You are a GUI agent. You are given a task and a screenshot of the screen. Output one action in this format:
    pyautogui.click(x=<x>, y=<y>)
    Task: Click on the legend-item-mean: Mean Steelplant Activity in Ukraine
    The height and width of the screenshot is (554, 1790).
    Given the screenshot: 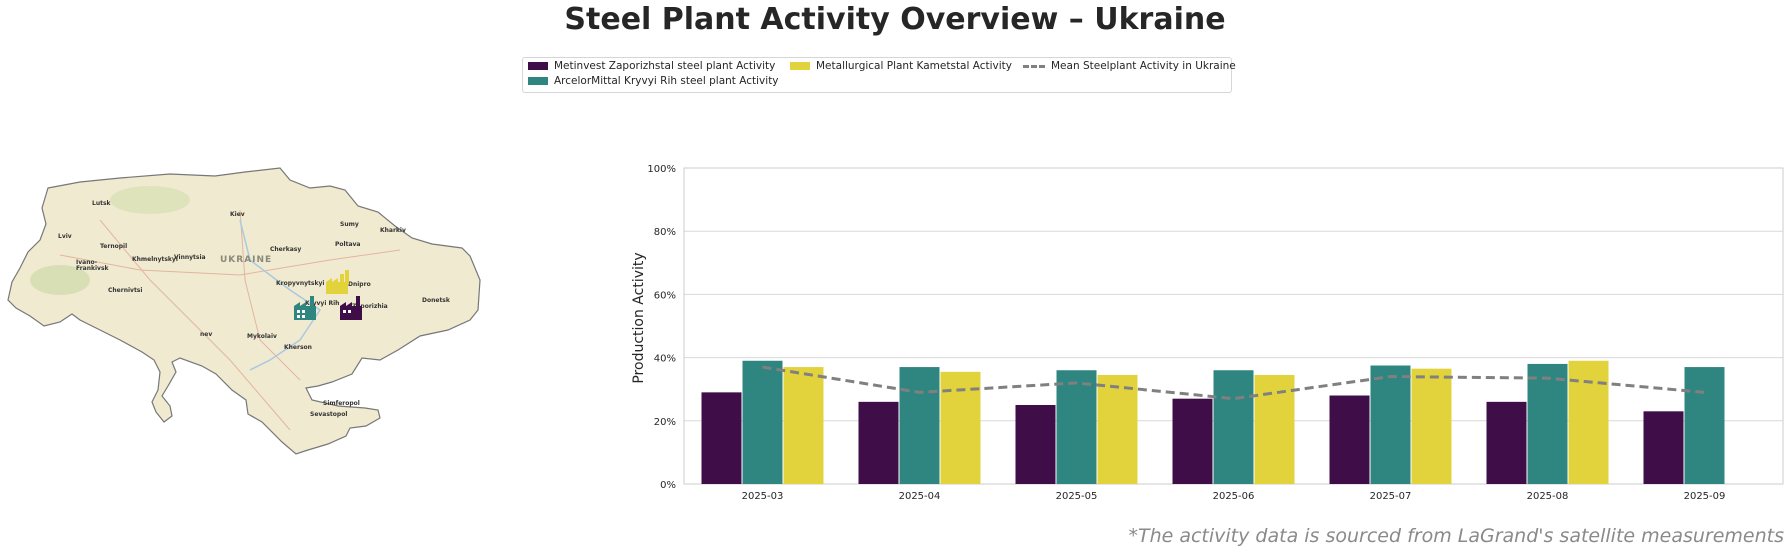 What is the action you would take?
    pyautogui.click(x=1129, y=66)
    